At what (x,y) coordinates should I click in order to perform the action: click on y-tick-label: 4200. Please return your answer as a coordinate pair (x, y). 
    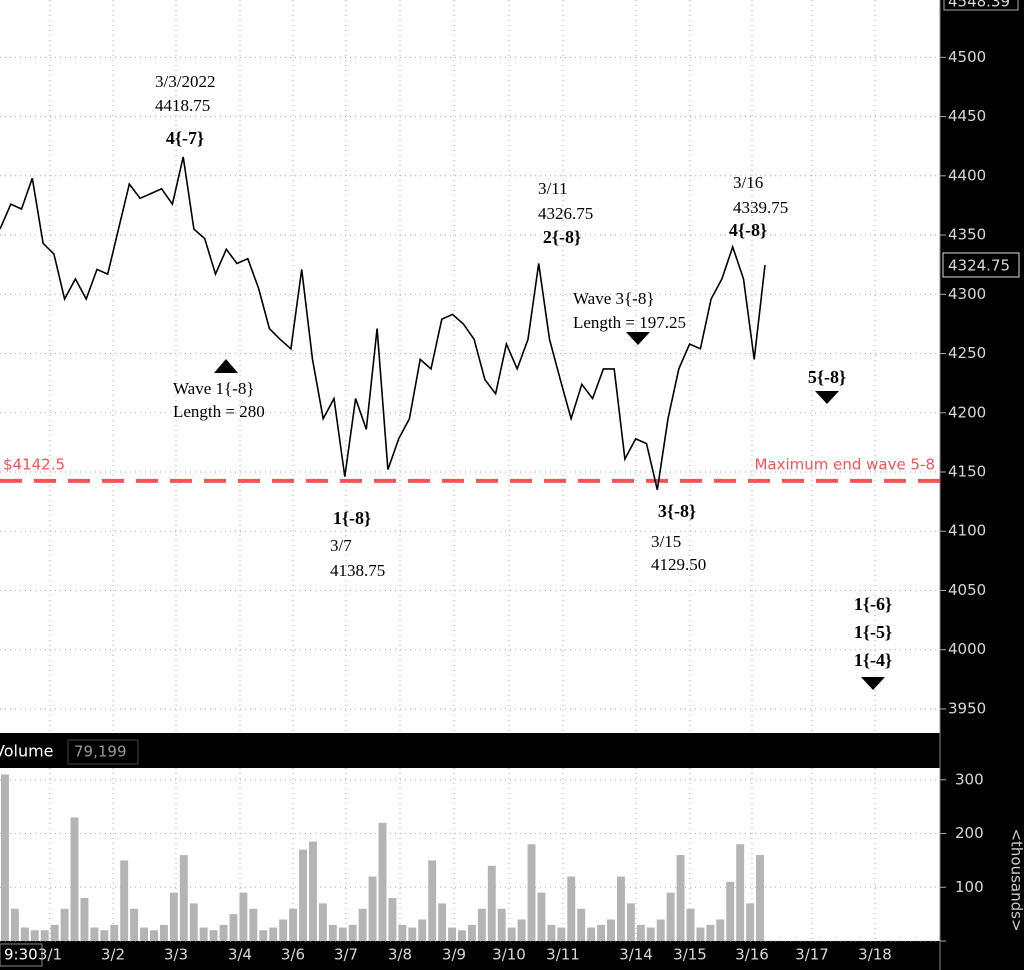
    Looking at the image, I should click on (967, 412).